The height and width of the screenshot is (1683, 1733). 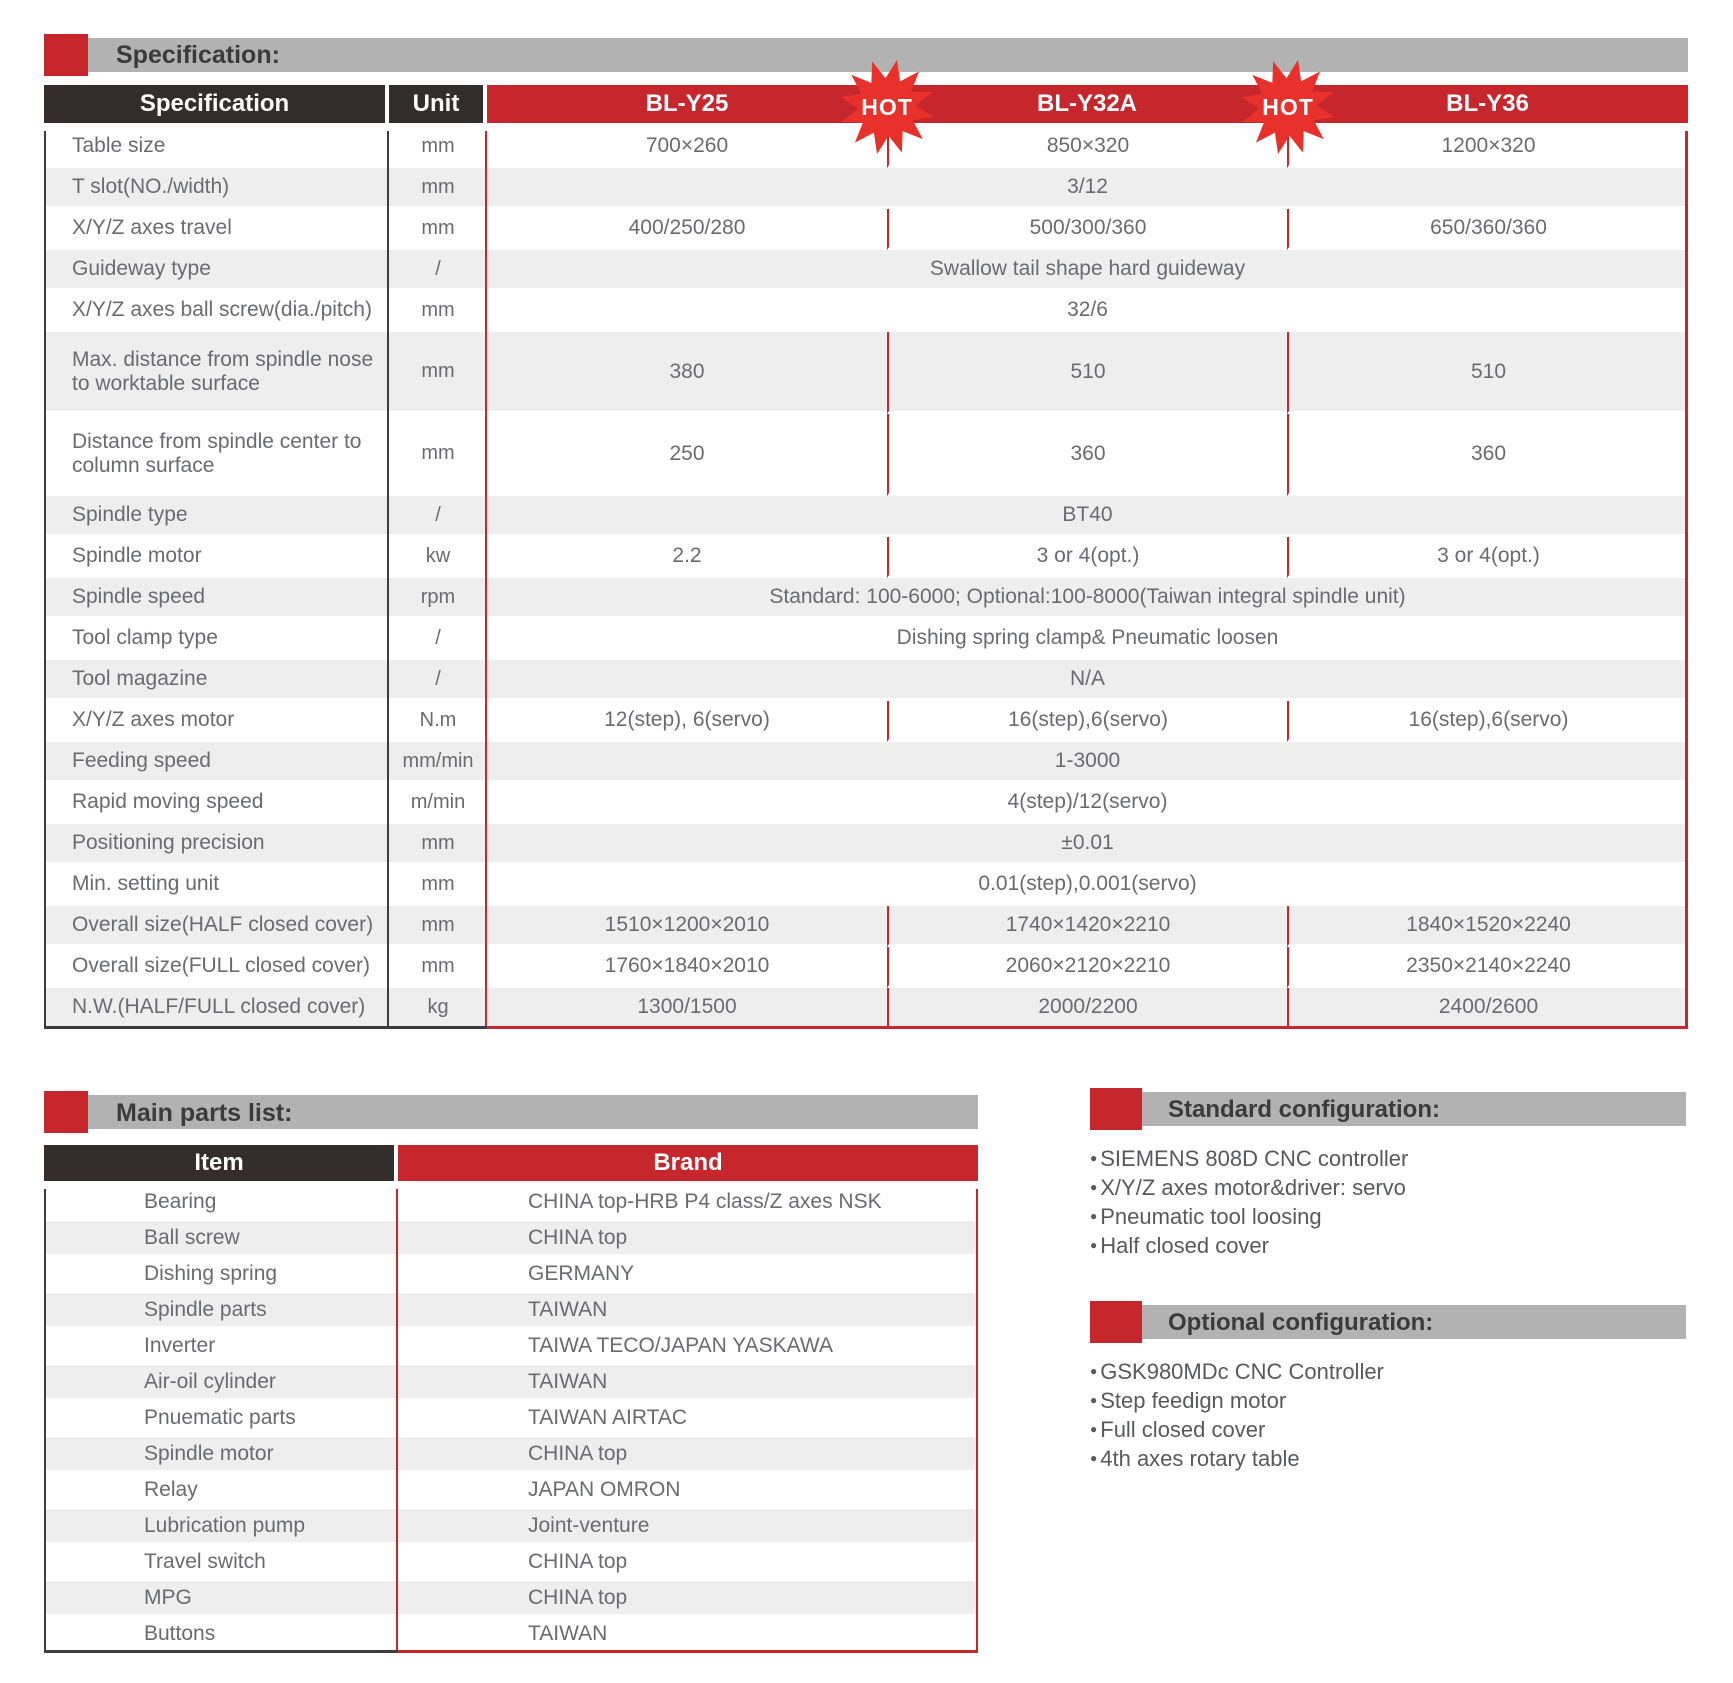 I want to click on value-cell: 2060×2120×2210, so click(x=1087, y=967).